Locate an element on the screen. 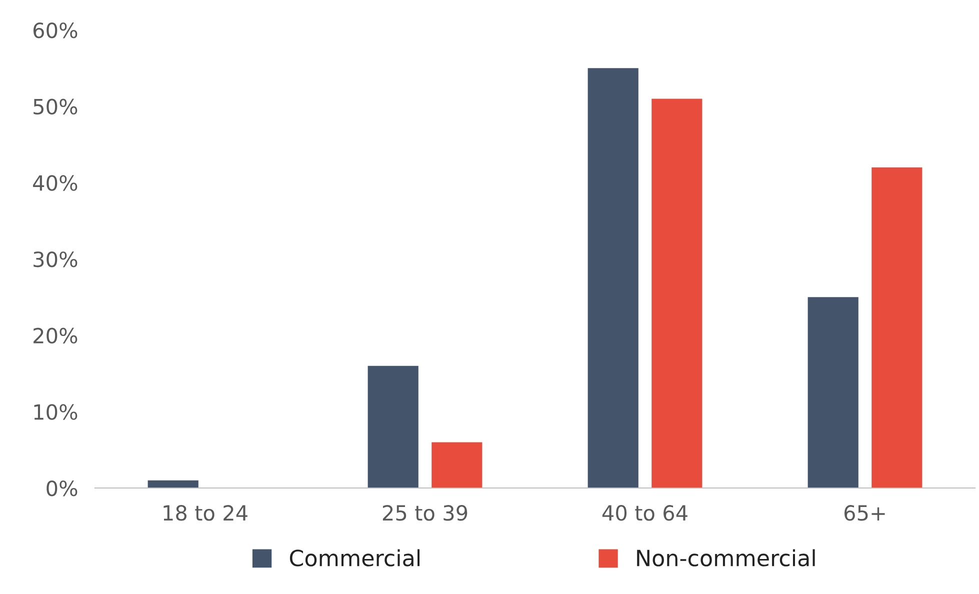 The height and width of the screenshot is (594, 979). y-tick-label: 0% is located at coordinates (62, 488).